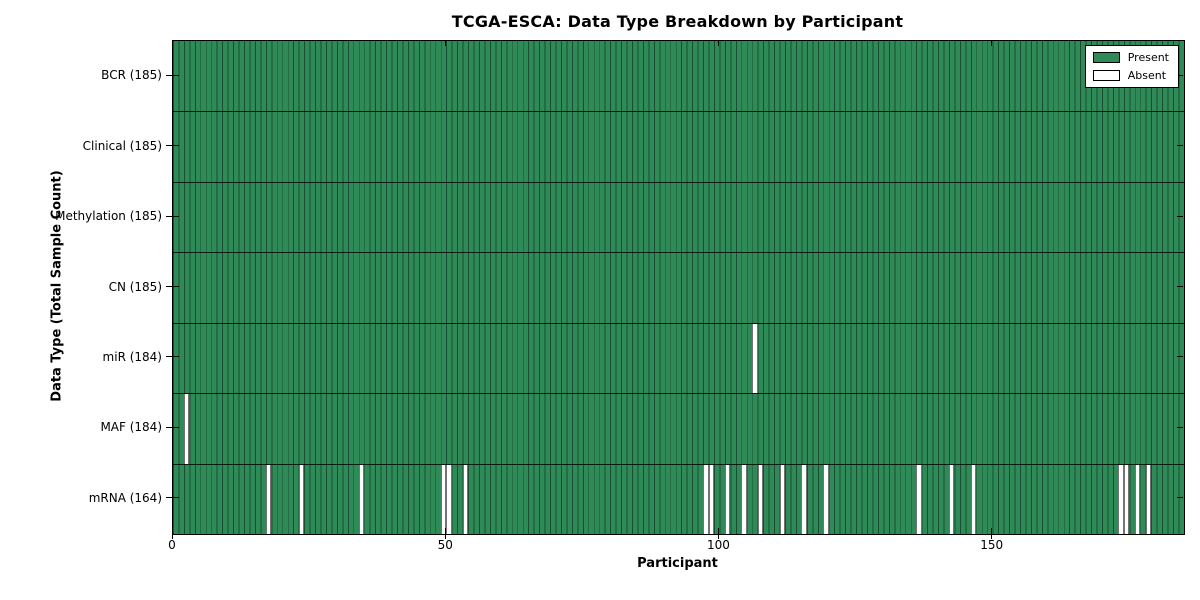 This screenshot has width=1200, height=600. I want to click on ytick-label-Methylation: Methylation (185), so click(108, 216).